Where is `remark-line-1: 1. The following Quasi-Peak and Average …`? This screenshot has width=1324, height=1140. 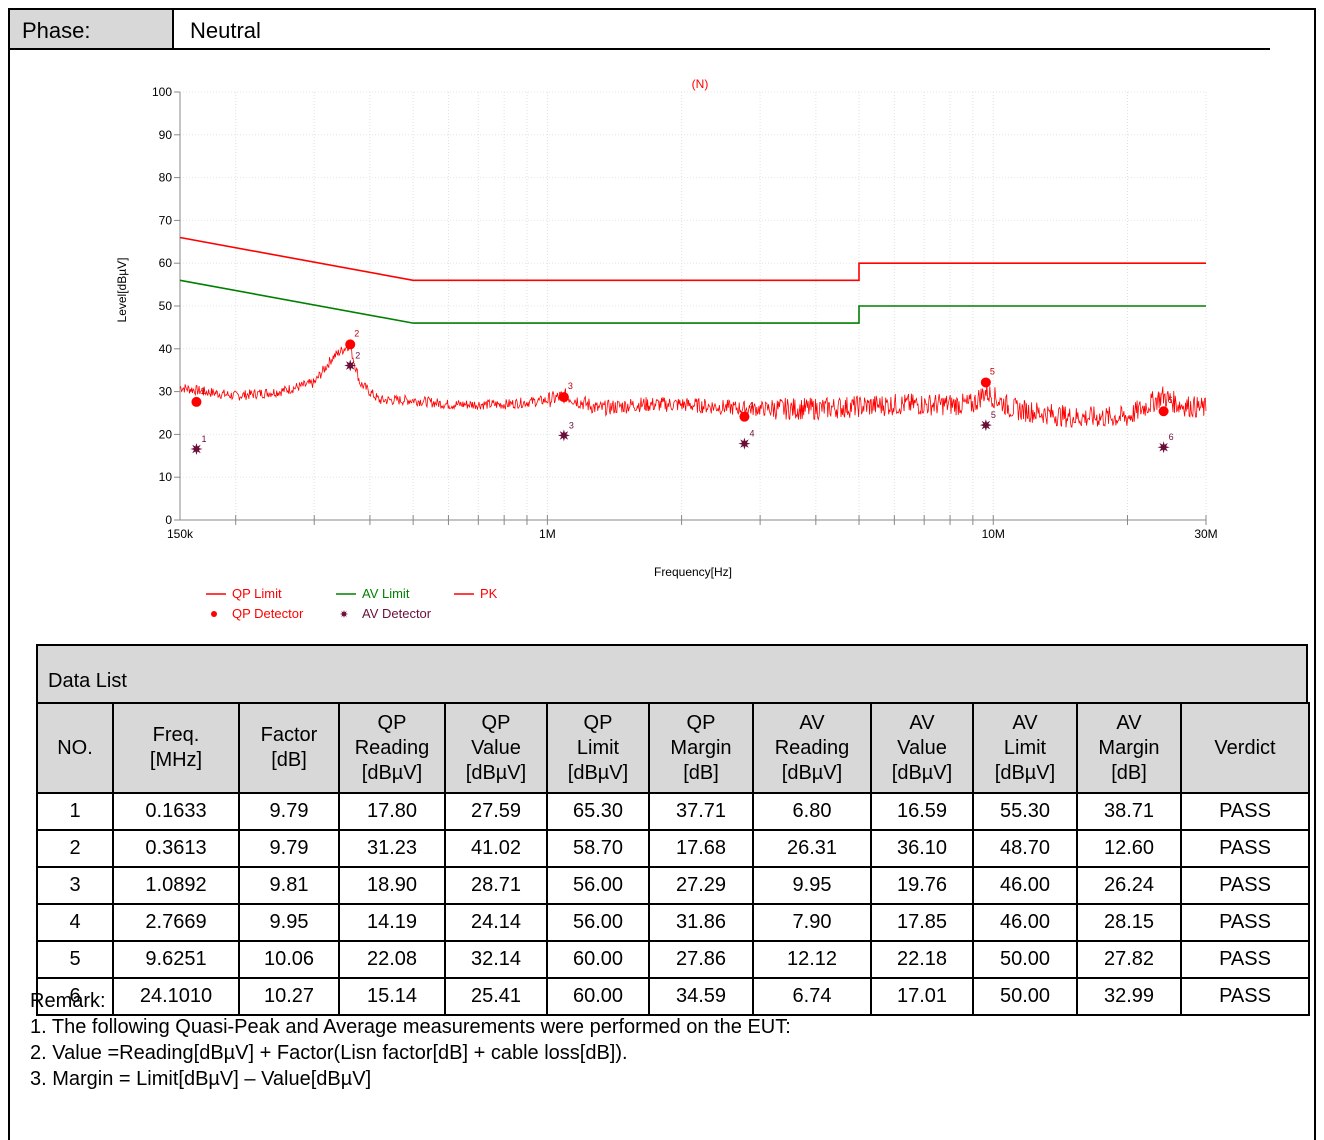
remark-line-1: 1. The following Quasi-Peak and Average … is located at coordinates (410, 1027).